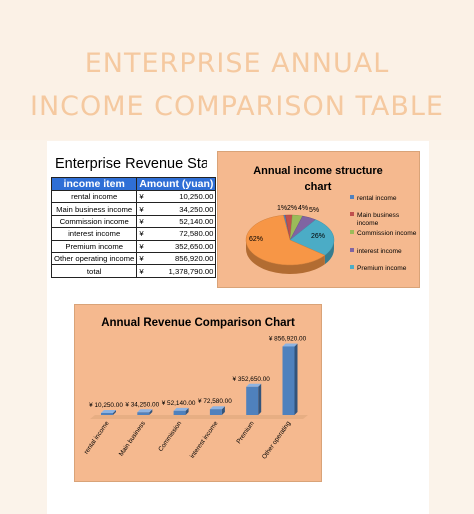 This screenshot has width=474, height=514. Describe the element at coordinates (256, 239) in the screenshot. I see `pie-data-label: 62%` at that location.